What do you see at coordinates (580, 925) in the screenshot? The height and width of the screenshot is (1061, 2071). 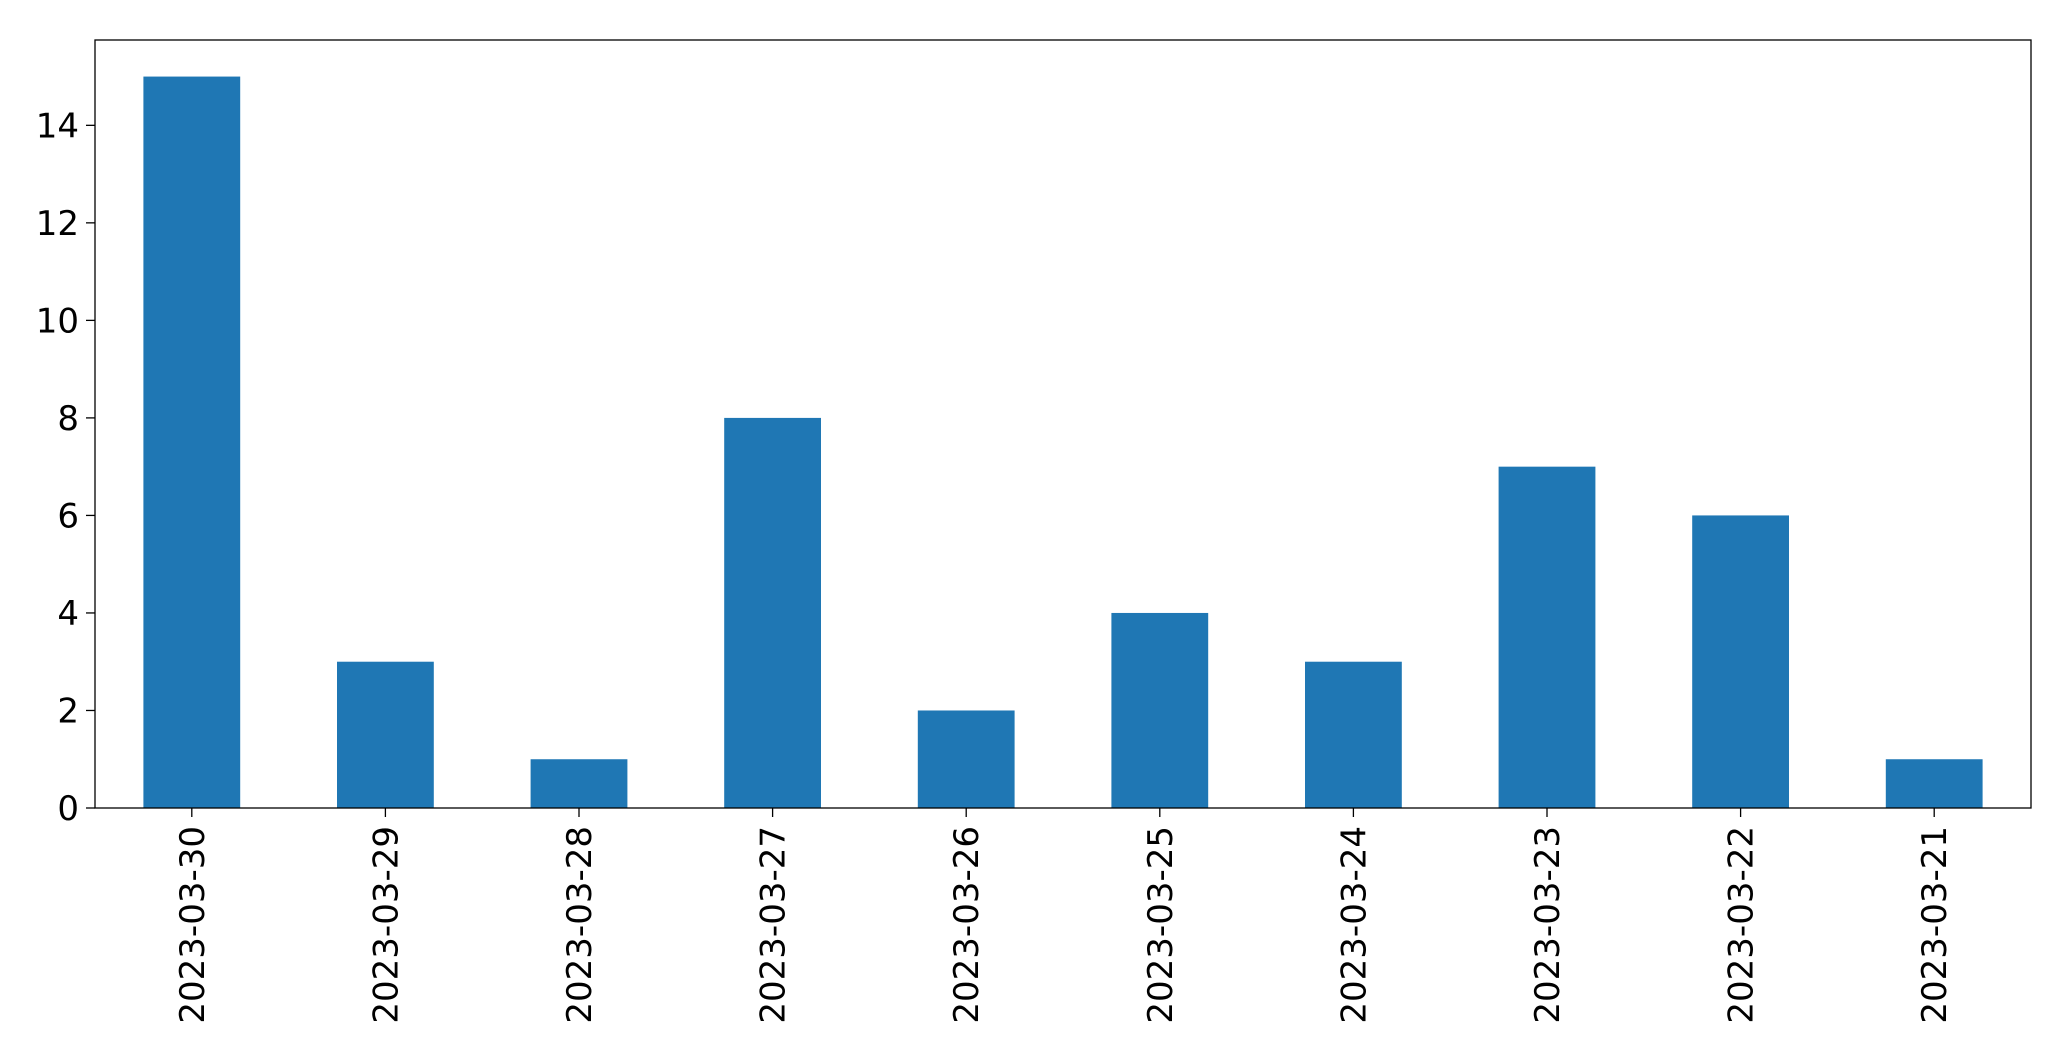 I see `x-tick-label: 2023-03-28` at bounding box center [580, 925].